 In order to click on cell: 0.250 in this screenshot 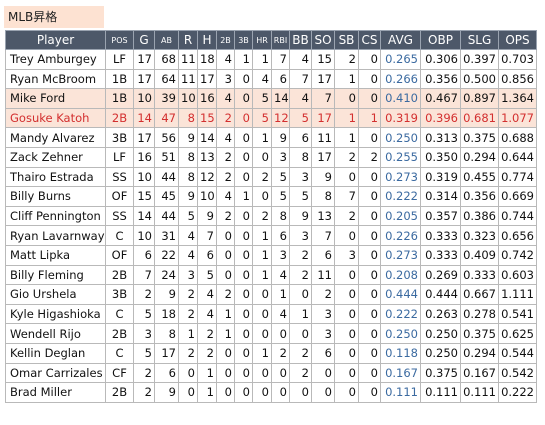, I will do `click(440, 353)`.